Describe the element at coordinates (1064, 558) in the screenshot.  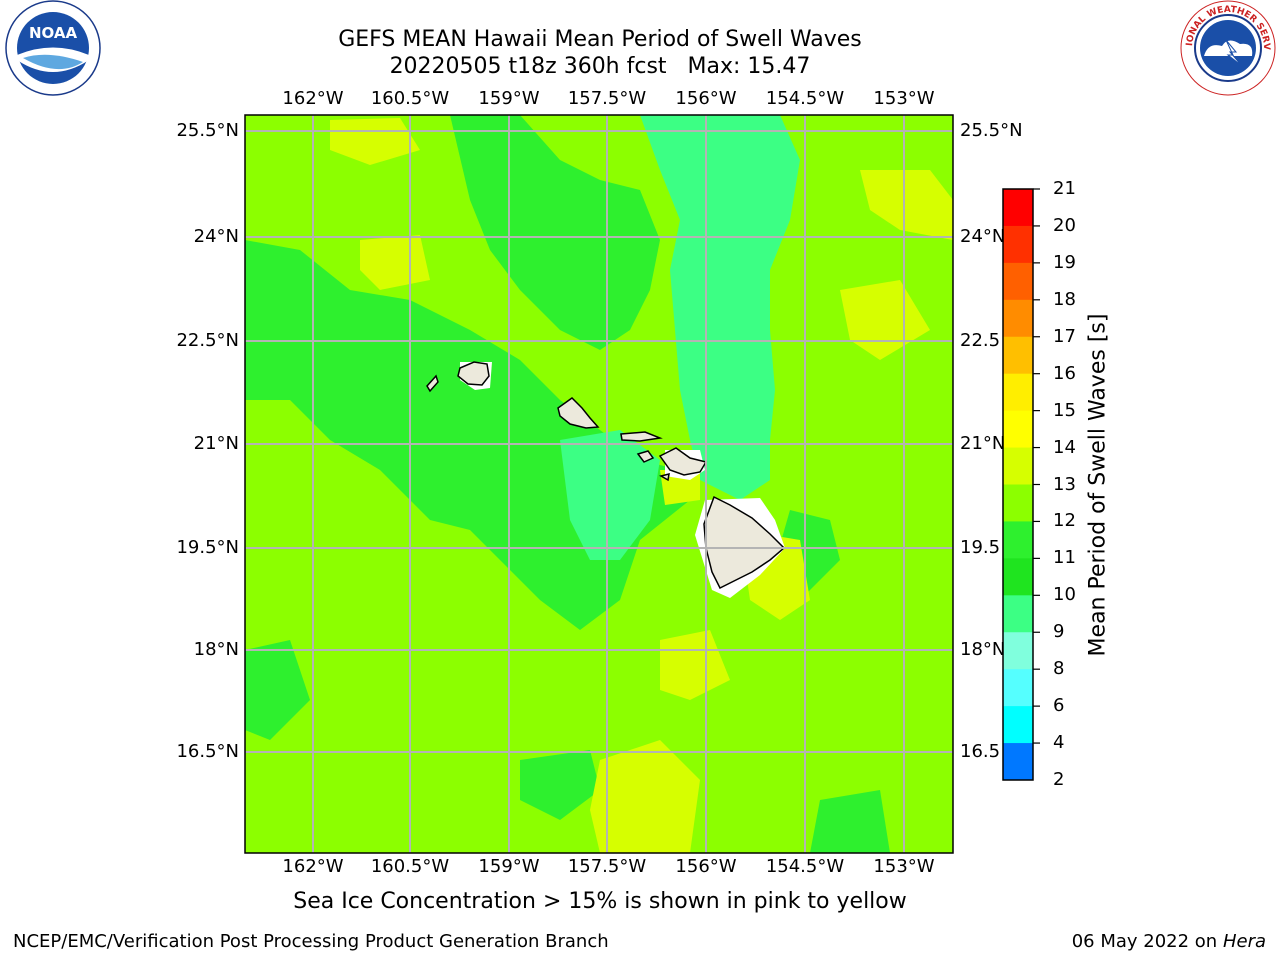
I see `colorbar-label: 11` at that location.